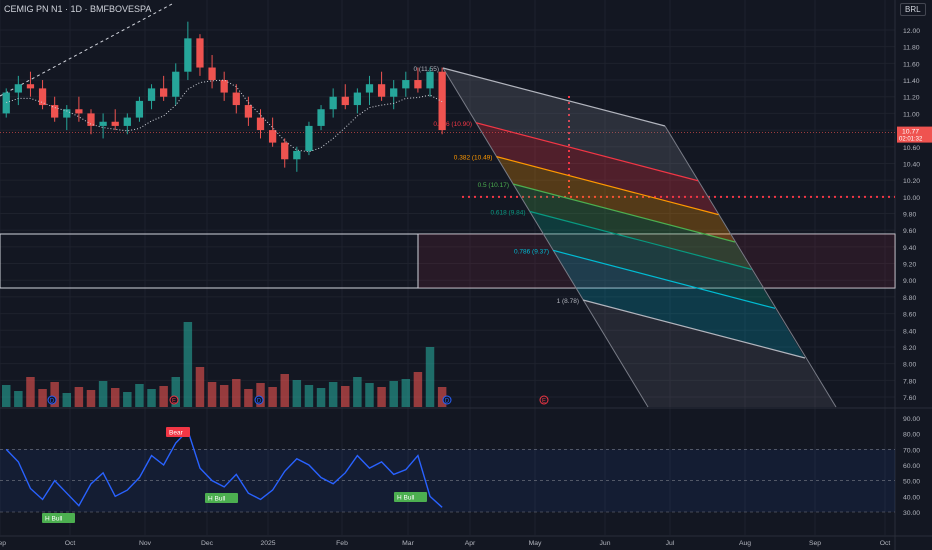  Describe the element at coordinates (911, 435) in the screenshot. I see `rsi-tick: 80.00` at that location.